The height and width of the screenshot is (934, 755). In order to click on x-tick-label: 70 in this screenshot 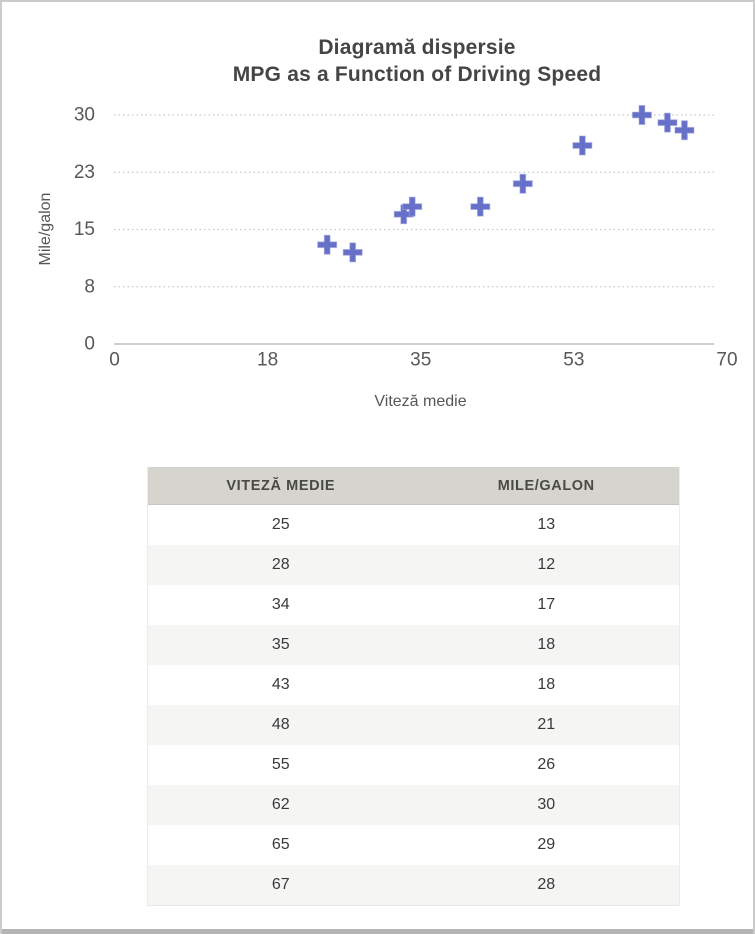, I will do `click(726, 360)`.